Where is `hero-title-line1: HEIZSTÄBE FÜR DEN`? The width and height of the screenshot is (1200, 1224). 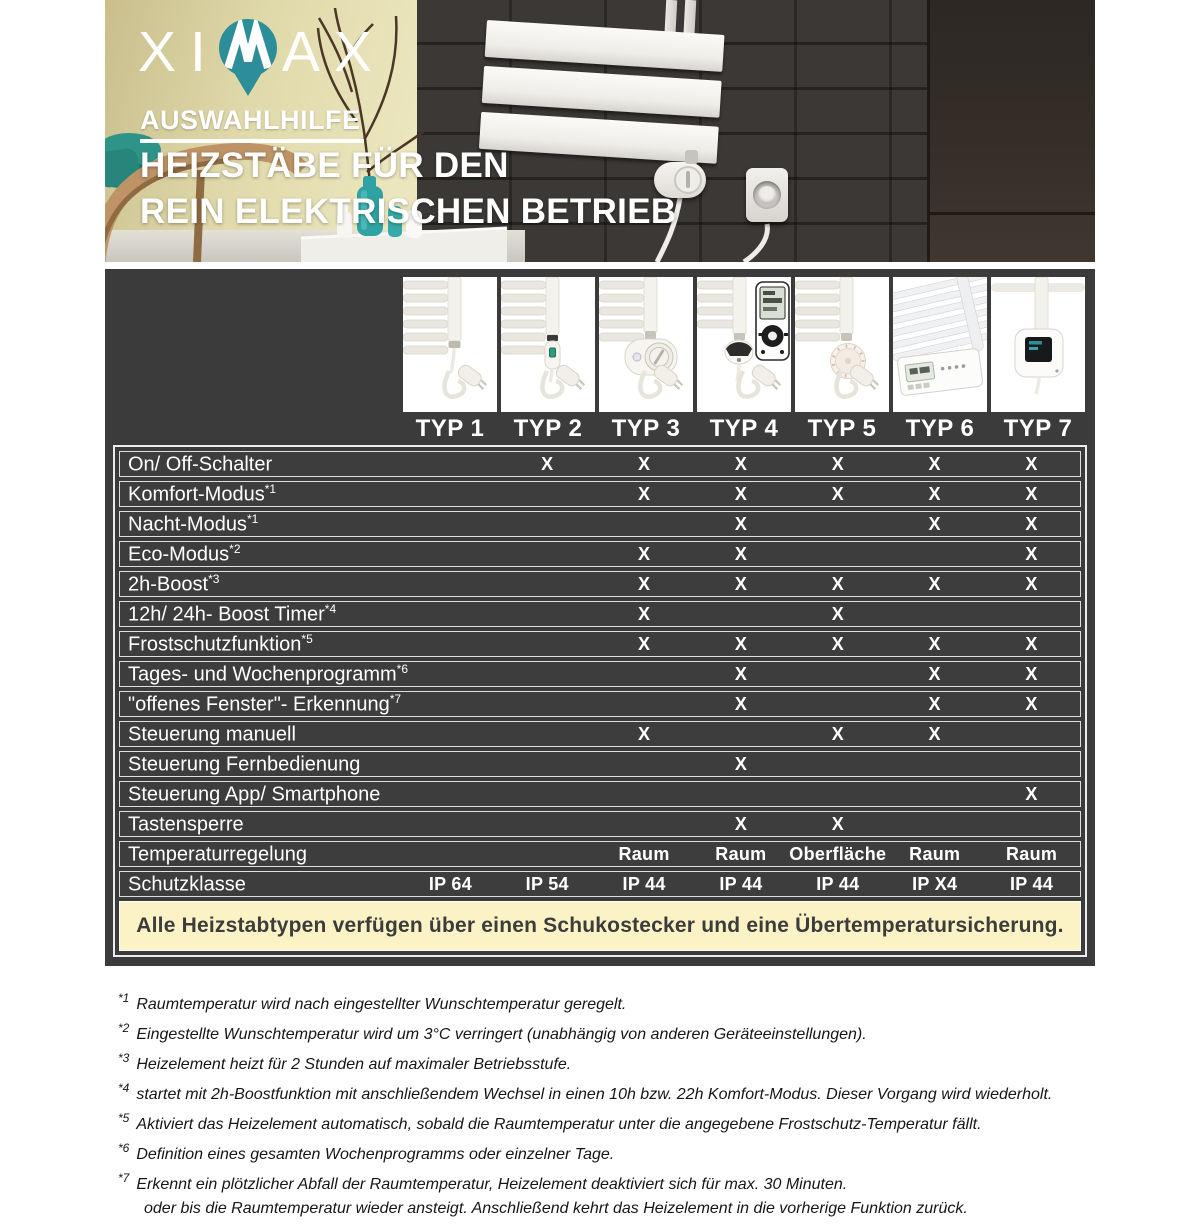
hero-title-line1: HEIZSTÄBE FÜR DEN is located at coordinates (408, 166).